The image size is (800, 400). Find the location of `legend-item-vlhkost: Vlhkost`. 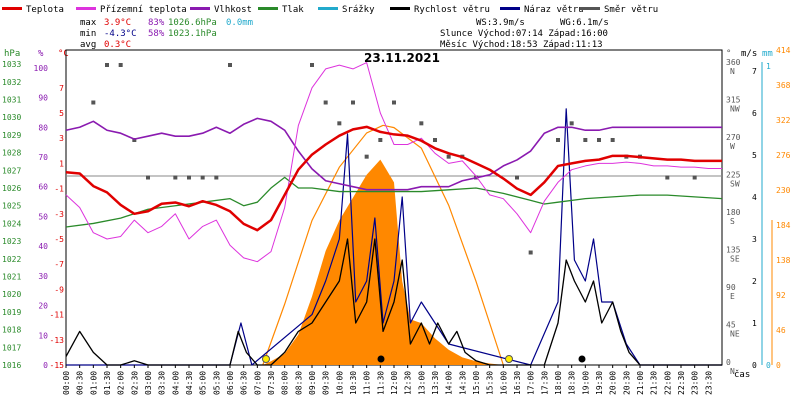

legend-item-vlhkost: Vlhkost is located at coordinates (221, 10).